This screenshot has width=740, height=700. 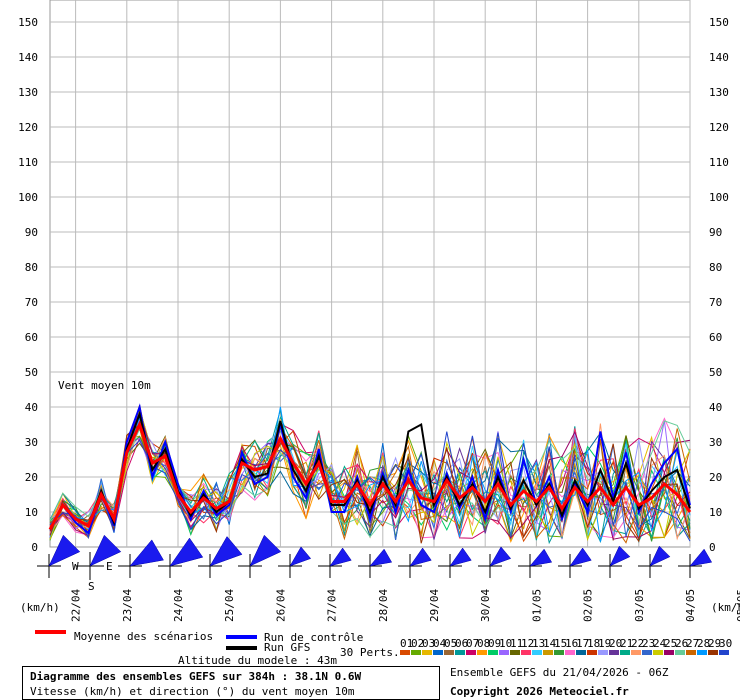 I want to click on y-tick-right: 20, so click(x=715, y=477).